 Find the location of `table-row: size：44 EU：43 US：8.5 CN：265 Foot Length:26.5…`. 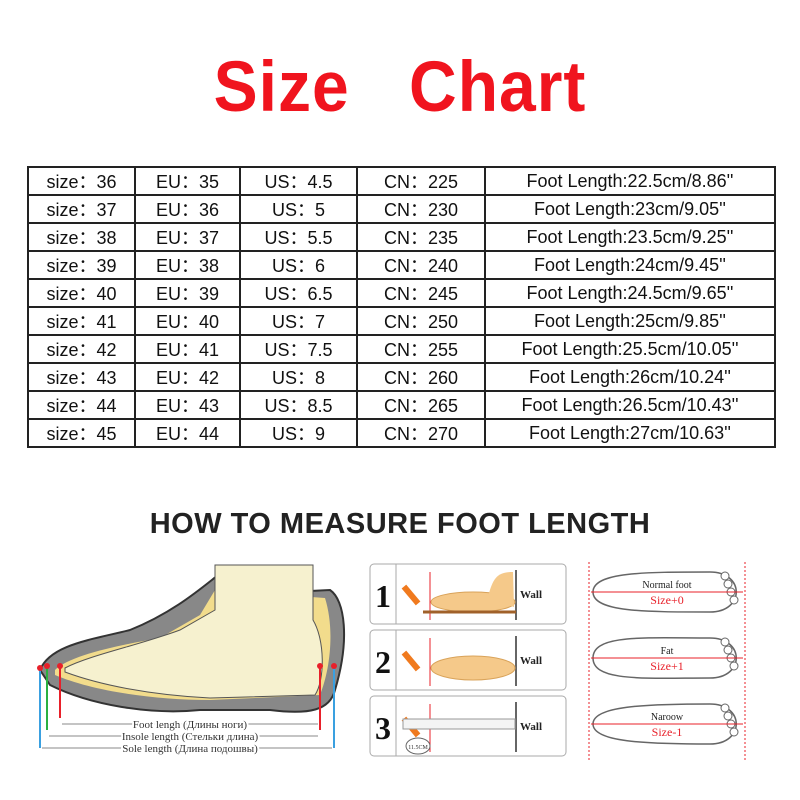

table-row: size：44 EU：43 US：8.5 CN：265 Foot Length:26.5… is located at coordinates (401, 405).